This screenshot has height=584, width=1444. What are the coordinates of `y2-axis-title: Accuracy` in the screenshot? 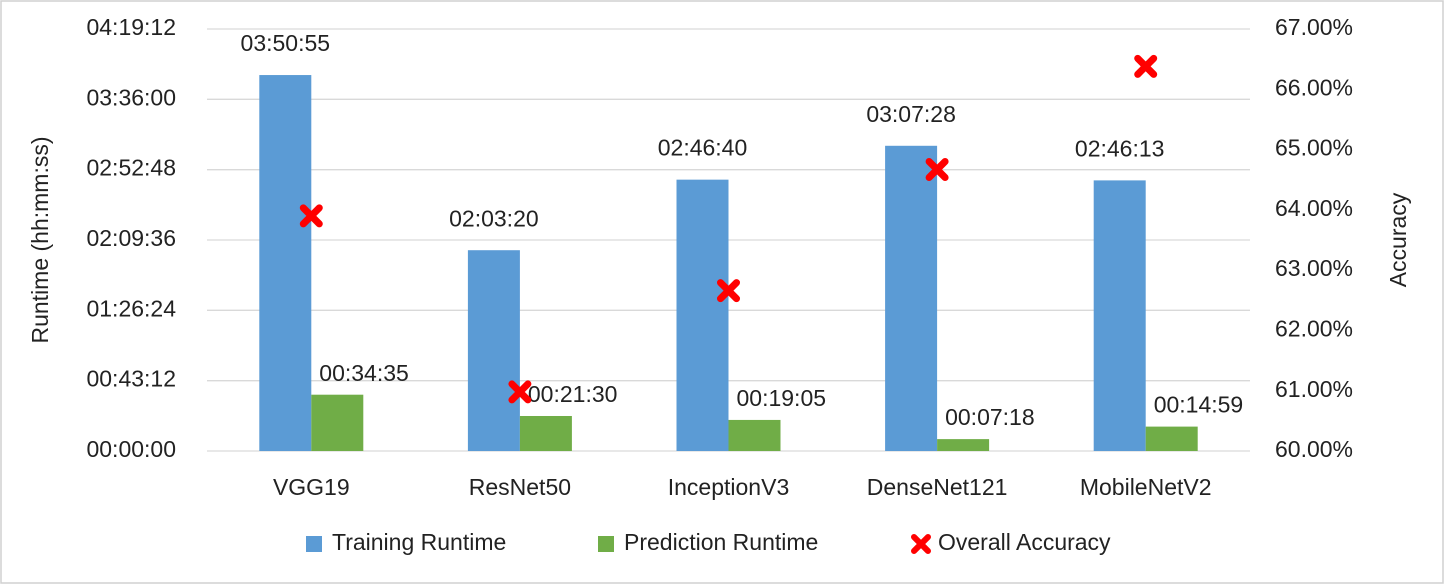 It's located at (1398, 239).